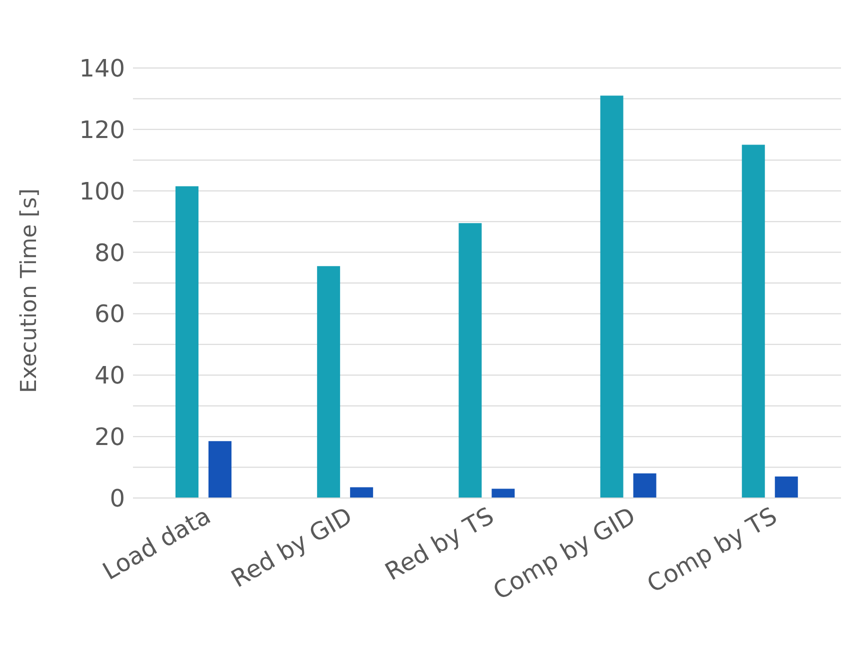  I want to click on y-tick-label: 140, so click(102, 68).